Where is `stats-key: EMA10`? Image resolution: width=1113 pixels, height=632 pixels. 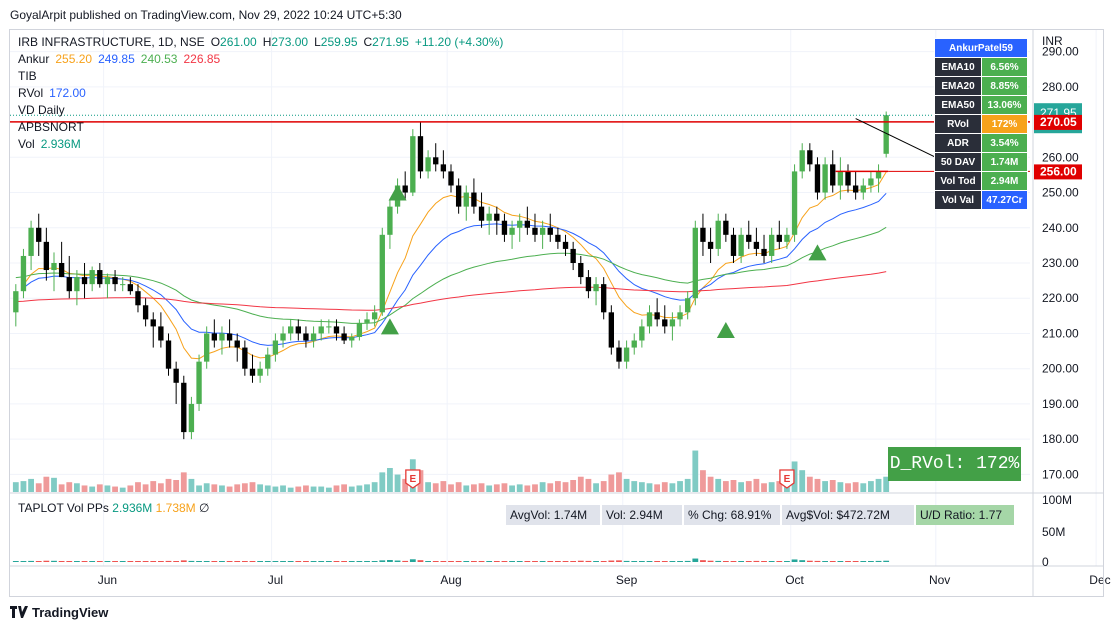
stats-key: EMA10 is located at coordinates (958, 67).